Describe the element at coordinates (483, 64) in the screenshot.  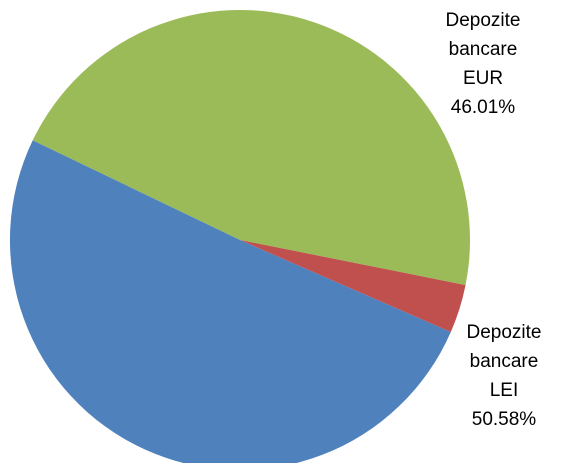
I see `eur-slice-label: Depozite bancare EUR 46.01%` at that location.